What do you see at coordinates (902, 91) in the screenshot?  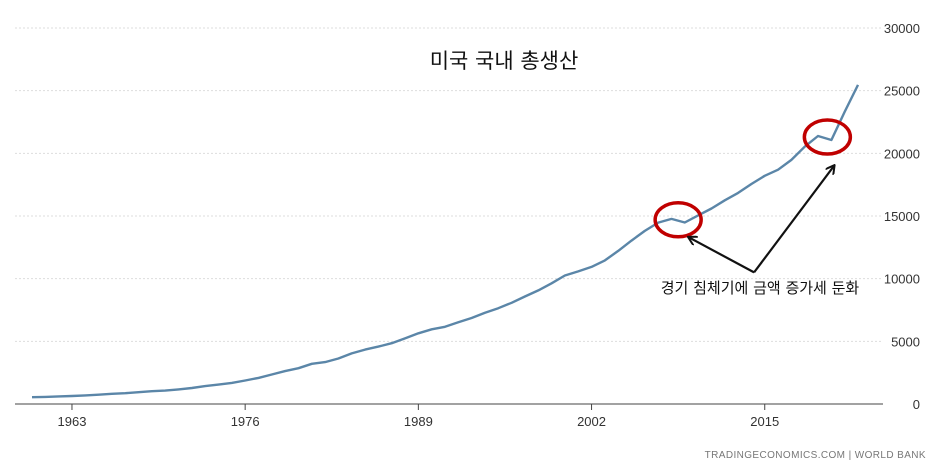 I see `y-tick-label: 25000` at bounding box center [902, 91].